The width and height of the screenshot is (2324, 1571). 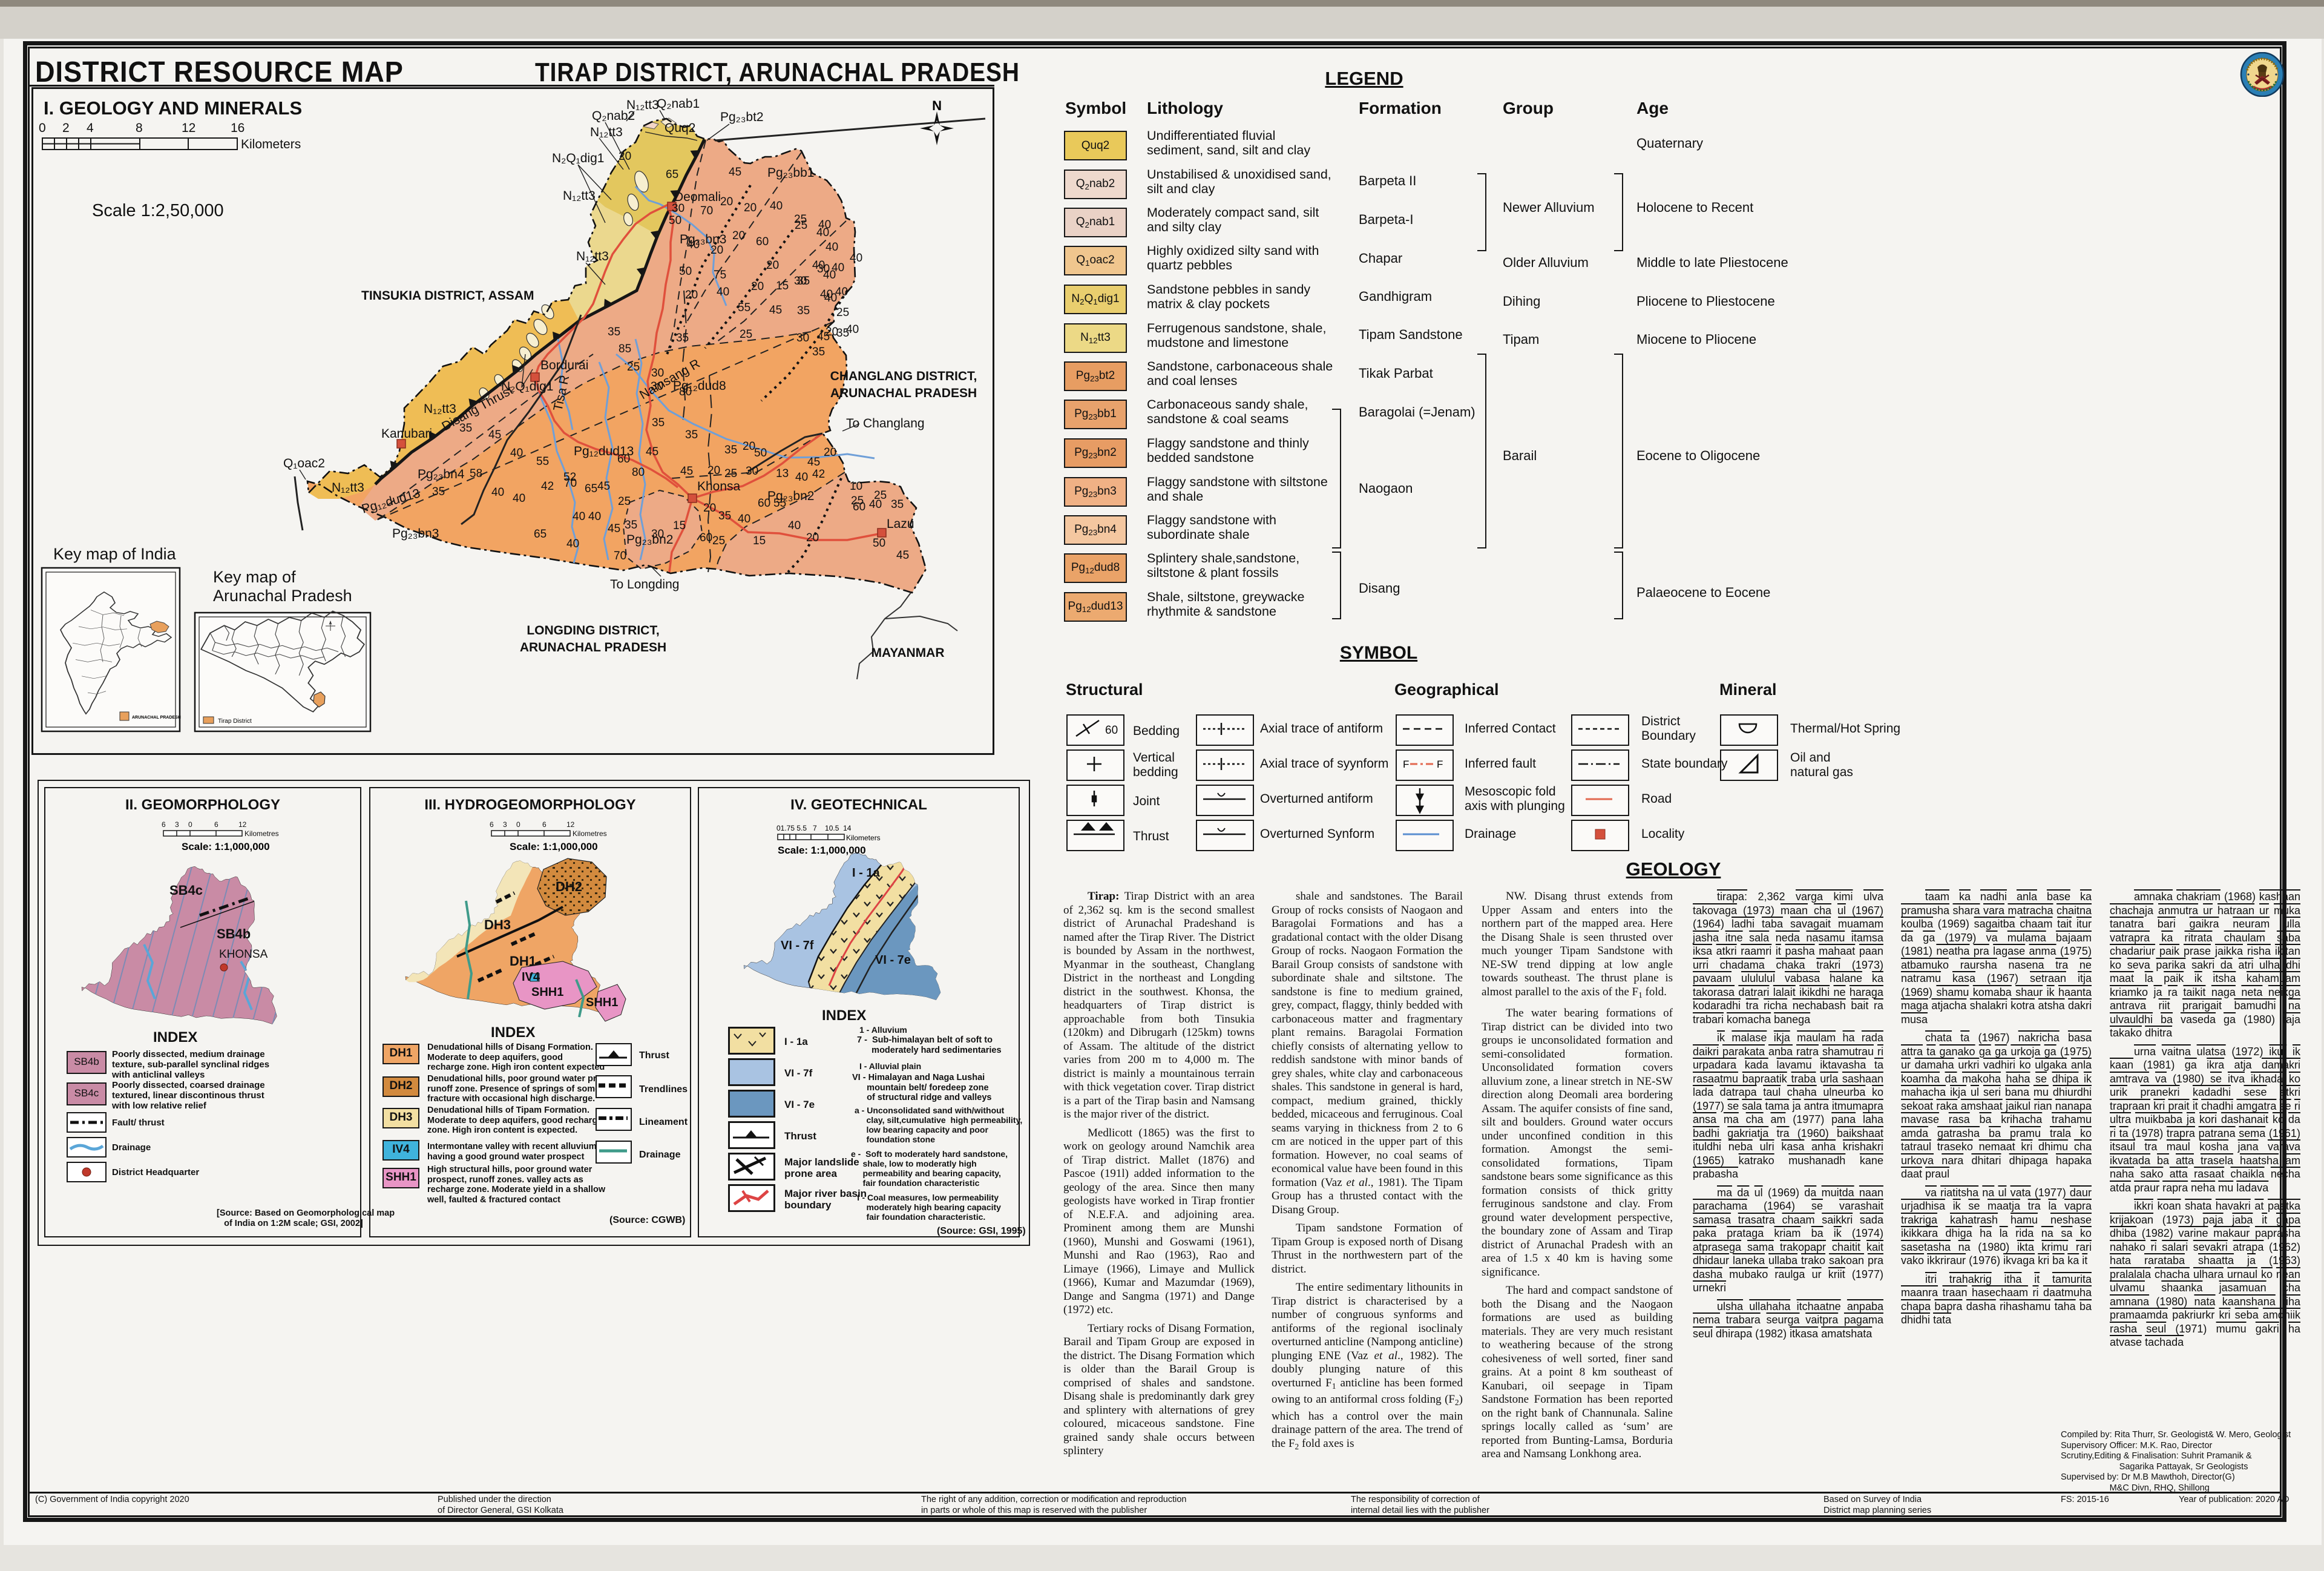 I want to click on svg-text: Pg₁₂dud8, so click(x=699, y=386).